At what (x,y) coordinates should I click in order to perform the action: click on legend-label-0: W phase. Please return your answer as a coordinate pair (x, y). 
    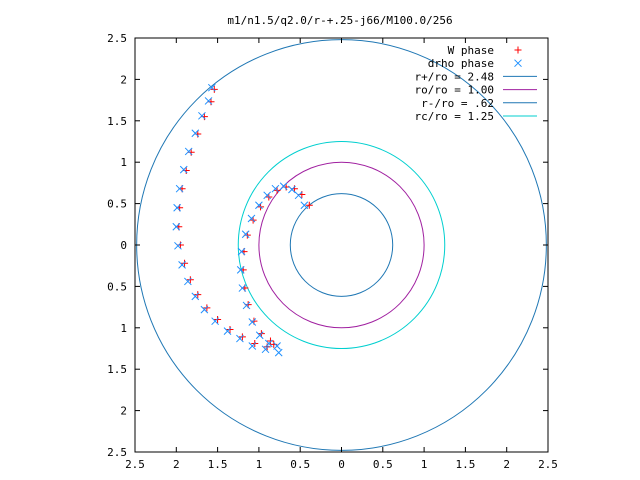
    Looking at the image, I should click on (471, 50).